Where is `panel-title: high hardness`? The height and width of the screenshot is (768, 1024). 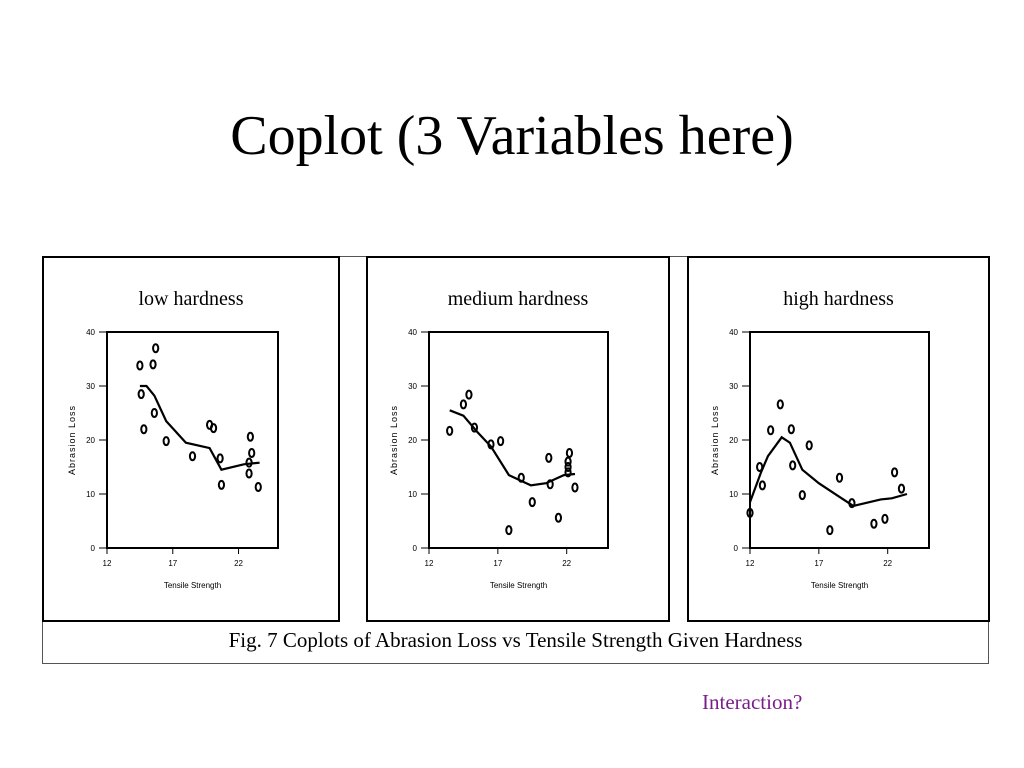 panel-title: high hardness is located at coordinates (838, 299).